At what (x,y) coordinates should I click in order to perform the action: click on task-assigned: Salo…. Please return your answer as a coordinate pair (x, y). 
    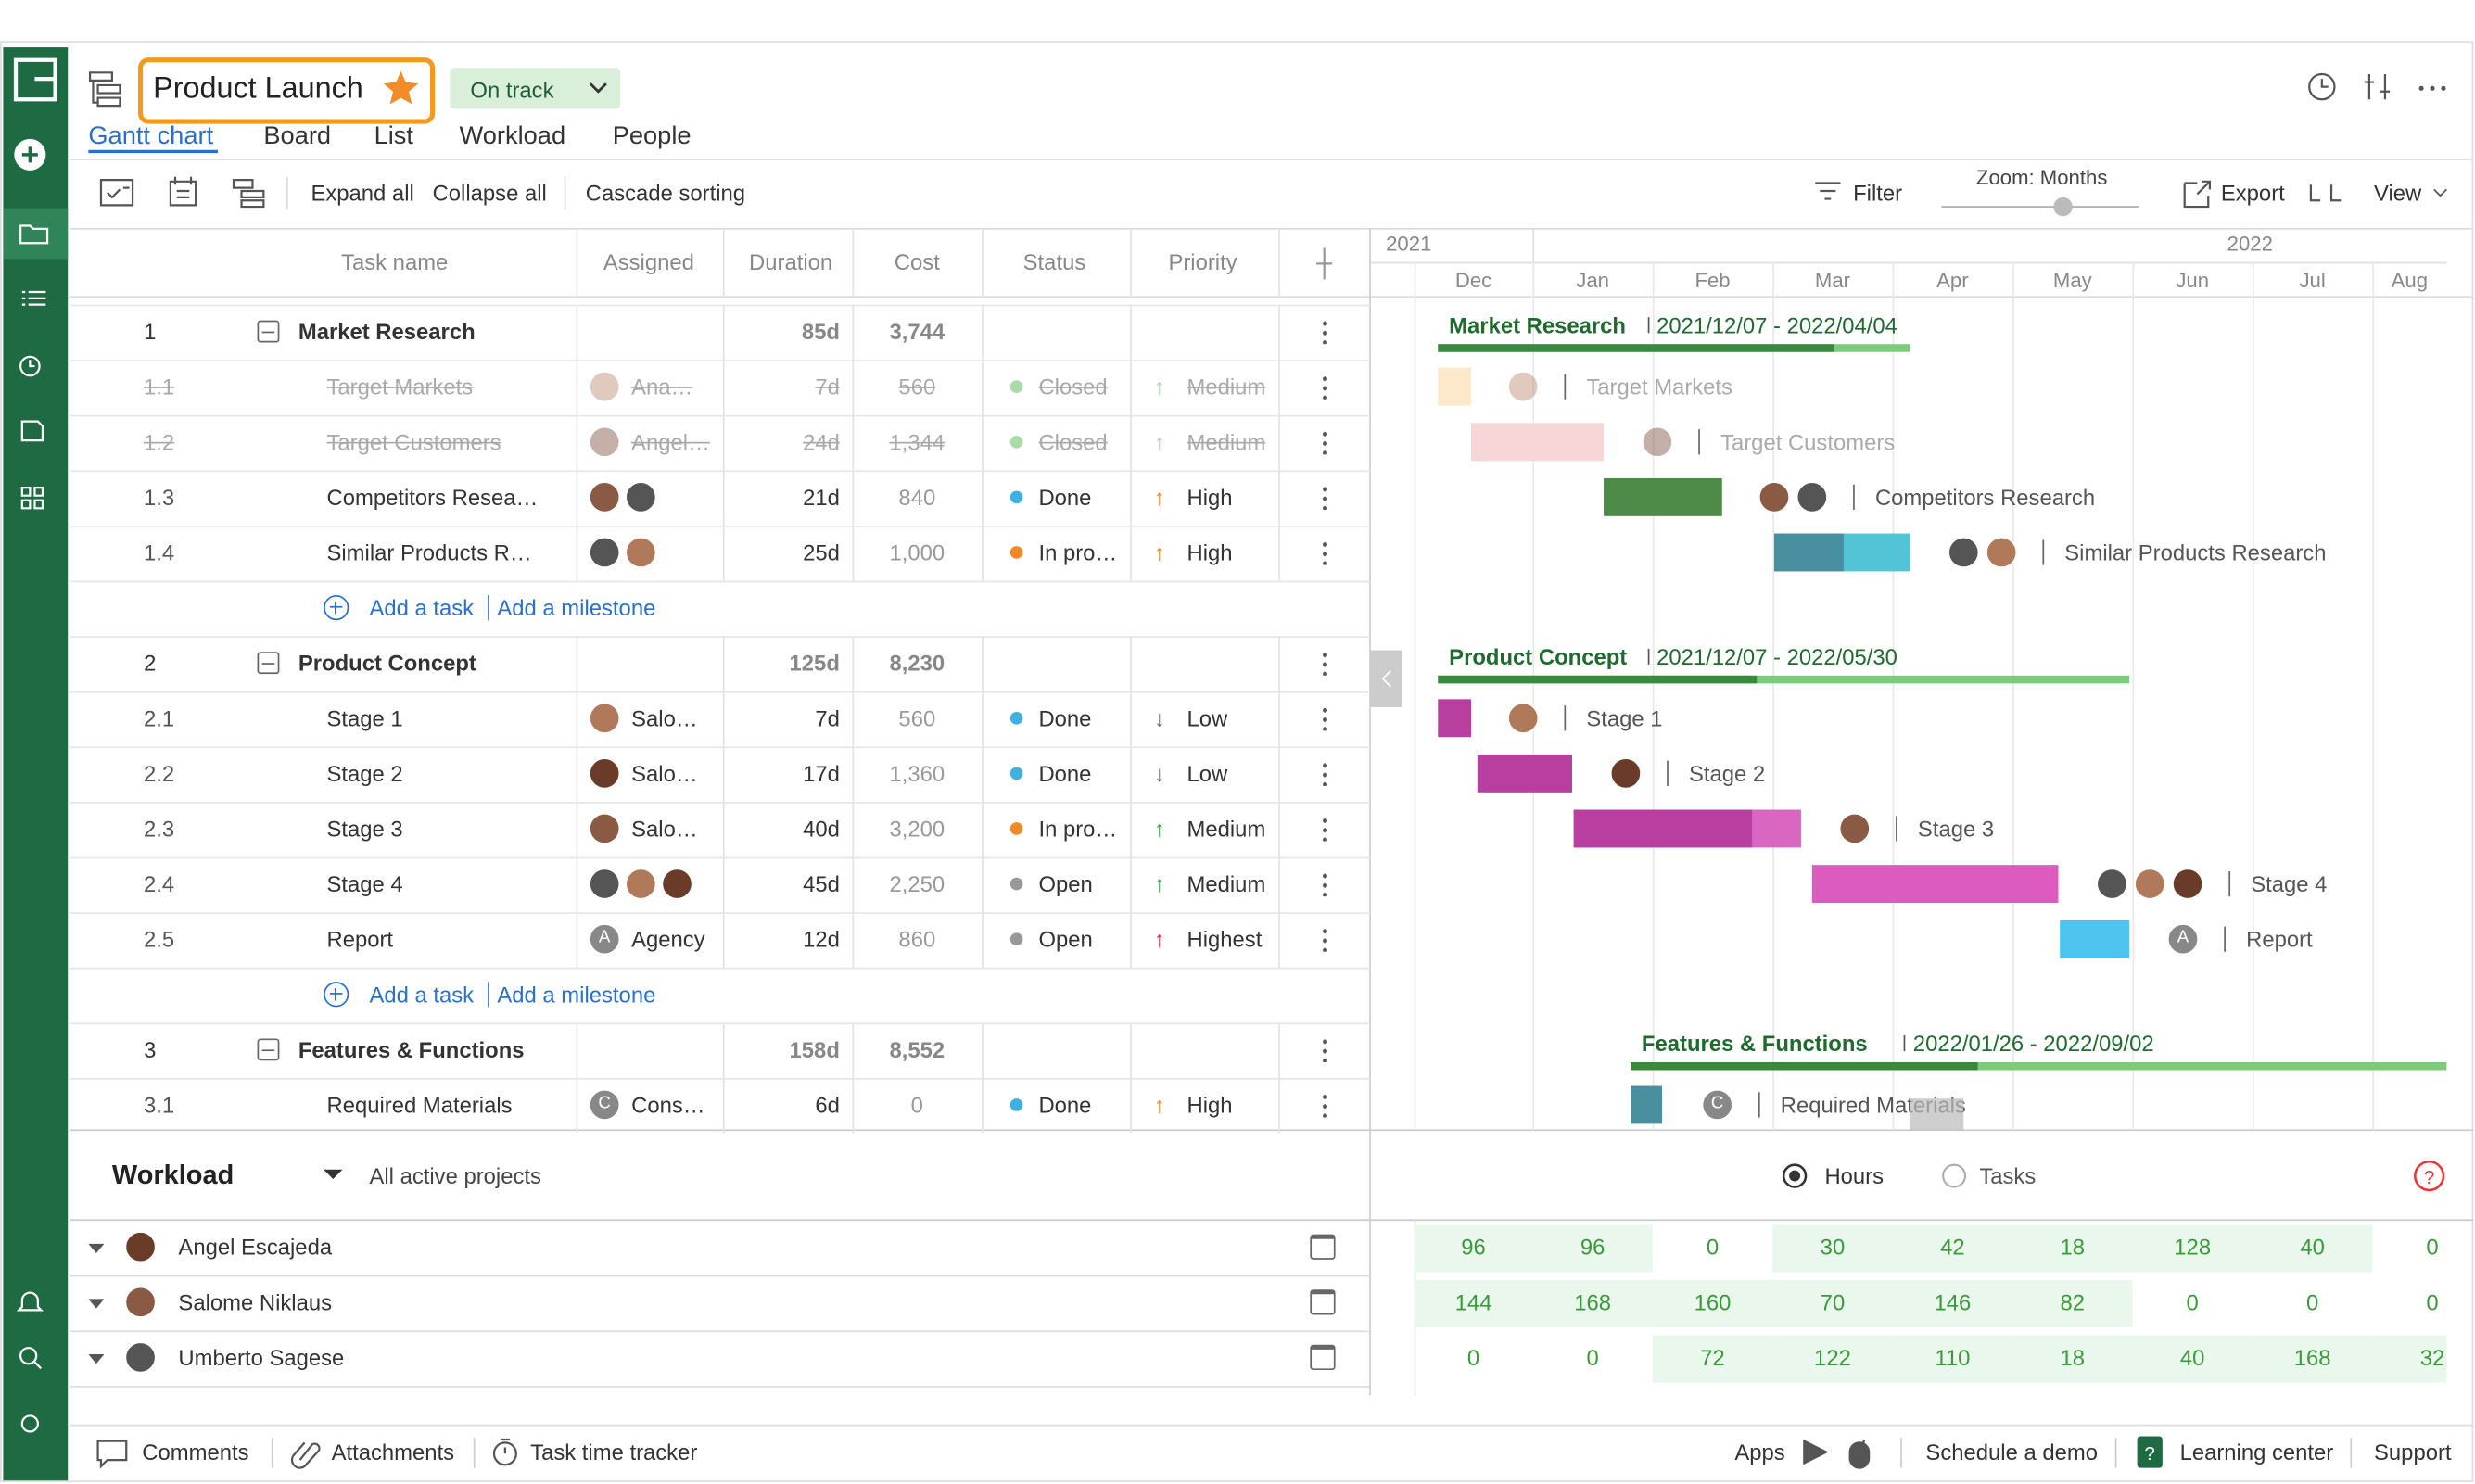
    Looking at the image, I should click on (664, 829).